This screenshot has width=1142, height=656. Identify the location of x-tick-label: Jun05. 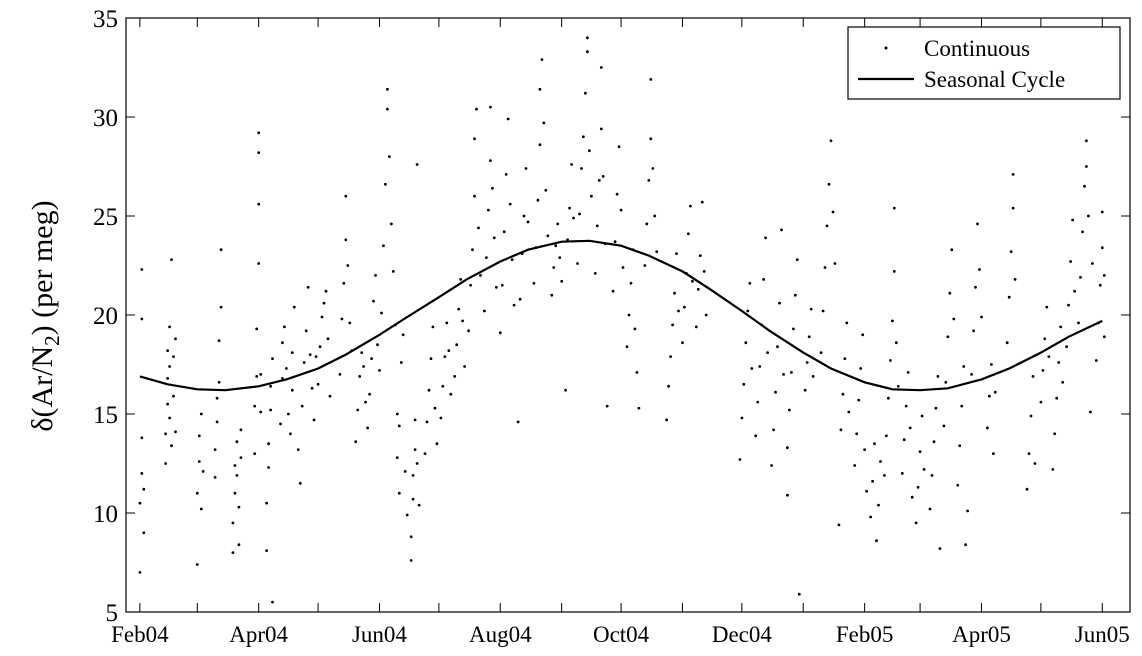
(1102, 634).